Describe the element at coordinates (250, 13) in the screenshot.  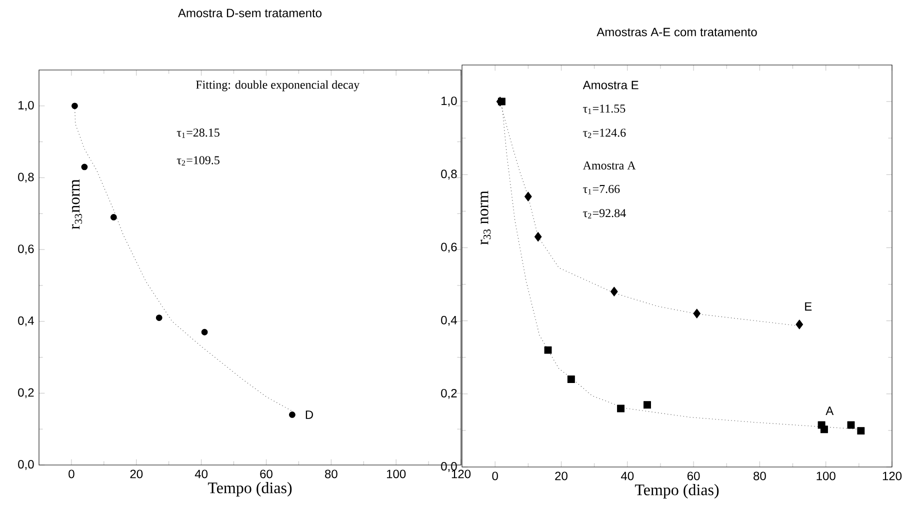
I see `chart-title: Amostra D-sem tratamento` at that location.